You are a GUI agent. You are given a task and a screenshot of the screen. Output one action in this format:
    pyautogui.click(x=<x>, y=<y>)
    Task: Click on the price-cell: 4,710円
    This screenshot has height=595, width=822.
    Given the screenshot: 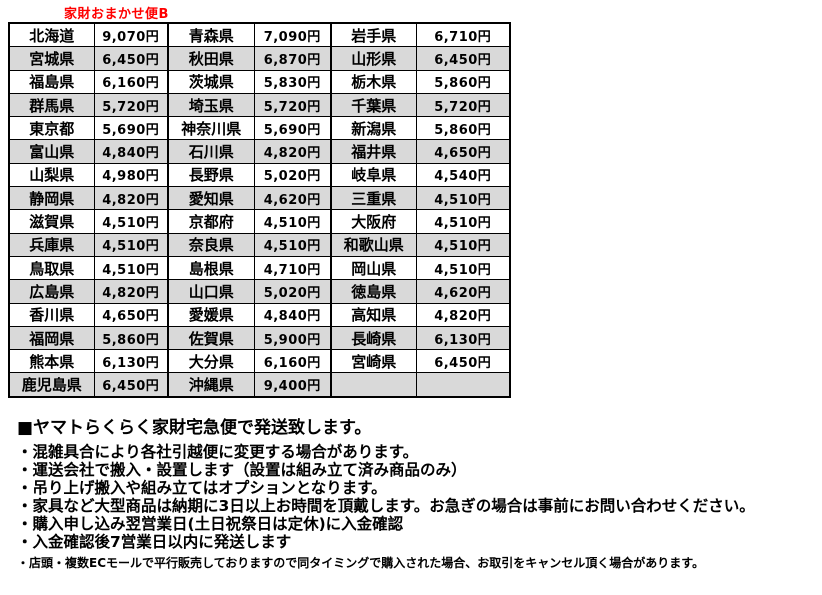 What is the action you would take?
    pyautogui.click(x=292, y=268)
    